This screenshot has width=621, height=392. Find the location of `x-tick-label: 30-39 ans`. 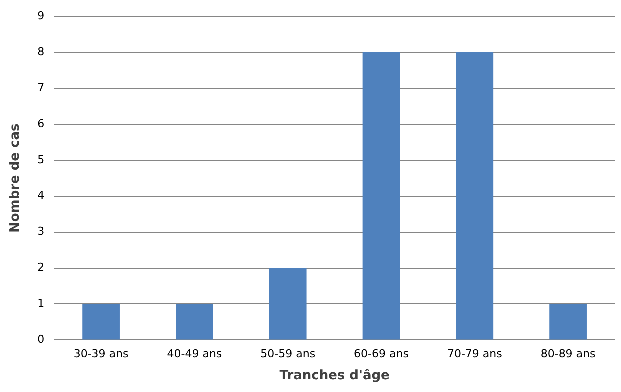

x-tick-label: 30-39 ans is located at coordinates (102, 354).